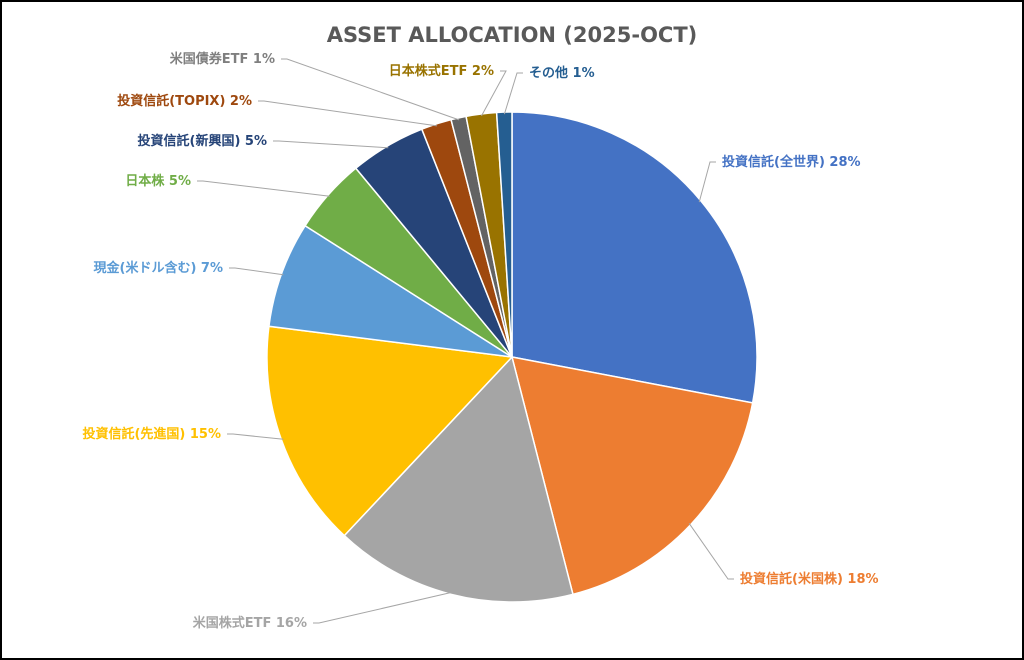 This screenshot has width=1024, height=660. Describe the element at coordinates (151, 434) in the screenshot. I see `slice-data-label: 投資信託(先進国) 15%` at that location.